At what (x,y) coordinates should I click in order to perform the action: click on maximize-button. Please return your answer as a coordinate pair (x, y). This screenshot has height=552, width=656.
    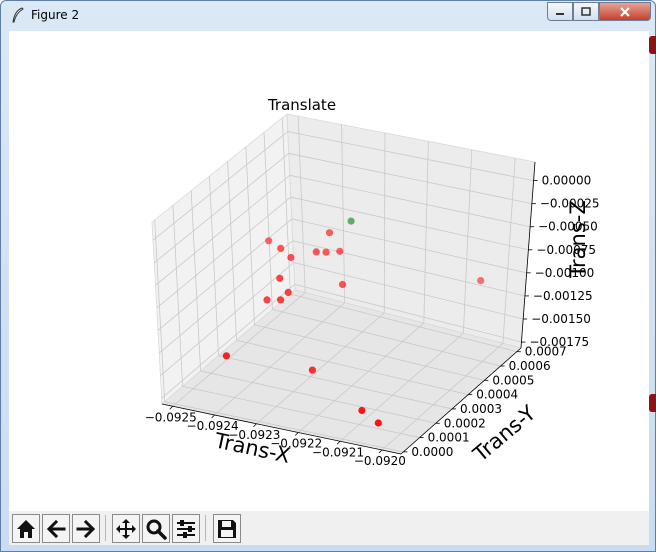
    Looking at the image, I should click on (586, 11).